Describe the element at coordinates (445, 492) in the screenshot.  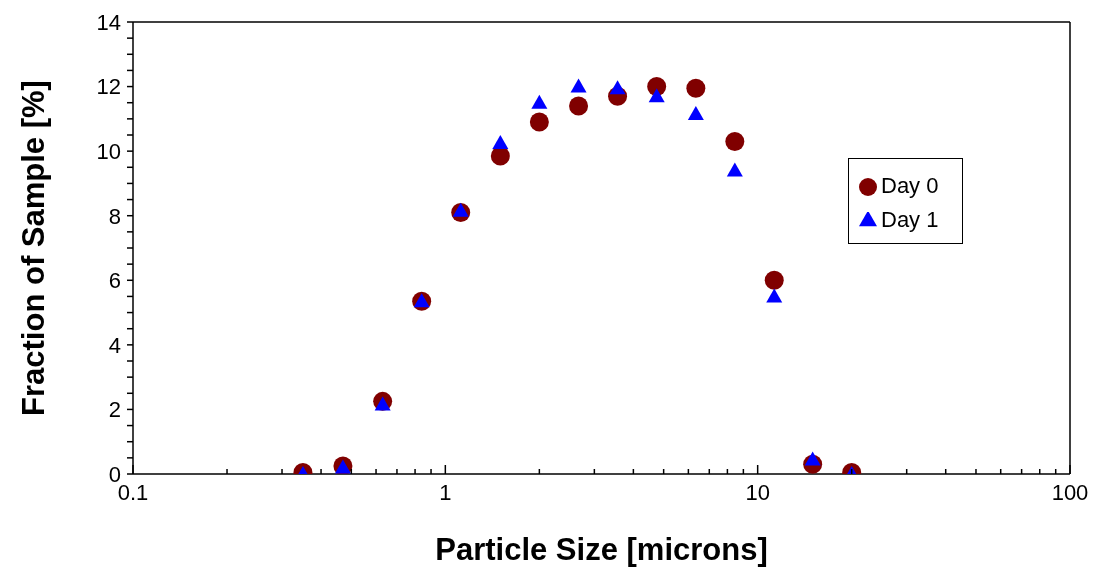
I see `x-tick-label: 1` at that location.